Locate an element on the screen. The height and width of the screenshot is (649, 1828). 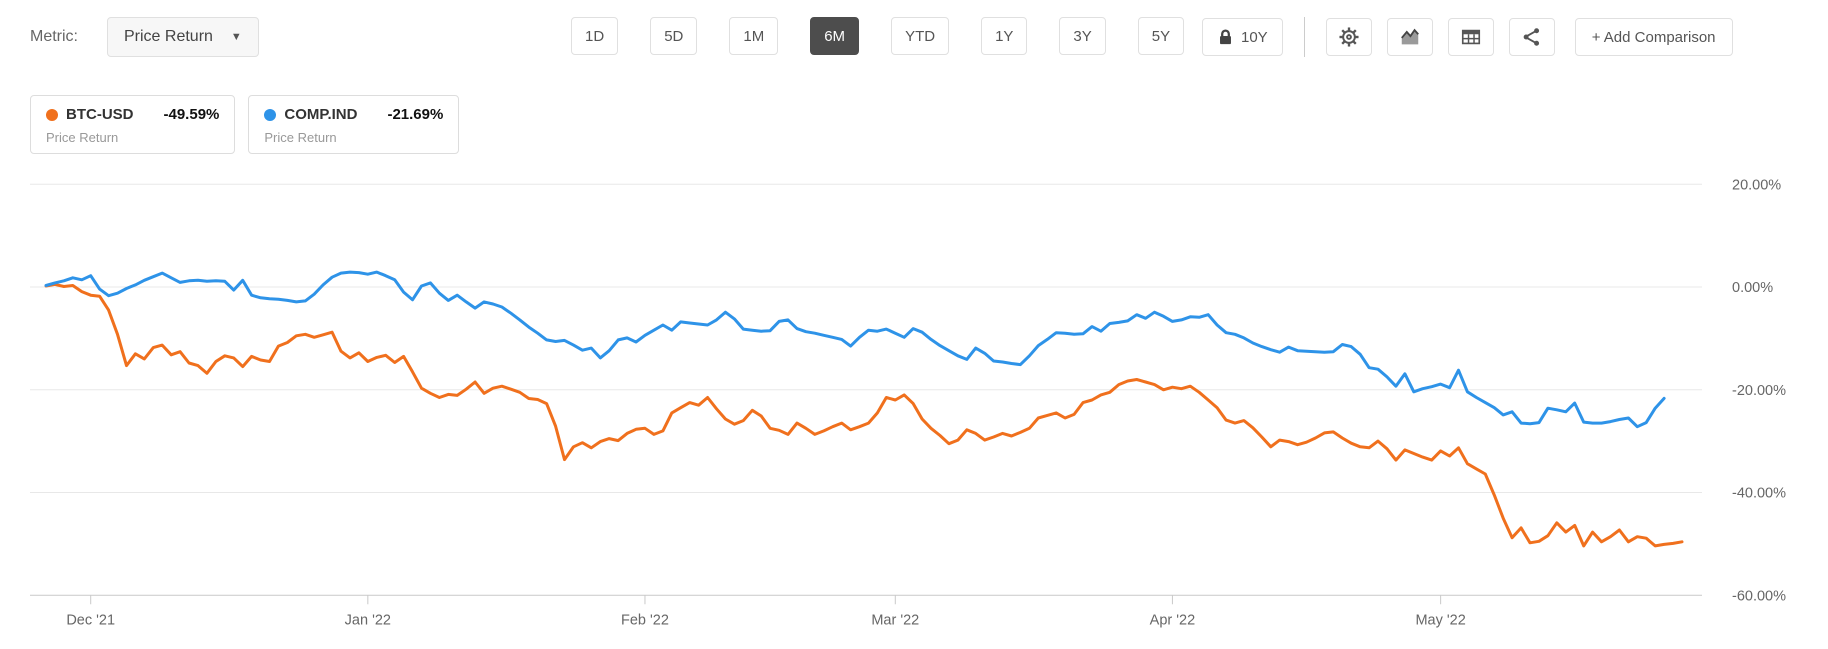
data-table-icon is located at coordinates (1471, 37).